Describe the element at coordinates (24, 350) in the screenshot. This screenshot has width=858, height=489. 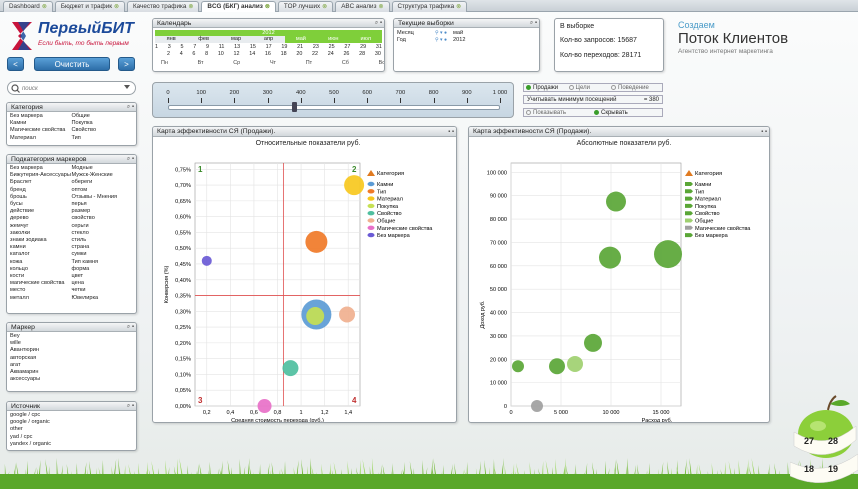
I see `list-item: Авантюрин` at that location.